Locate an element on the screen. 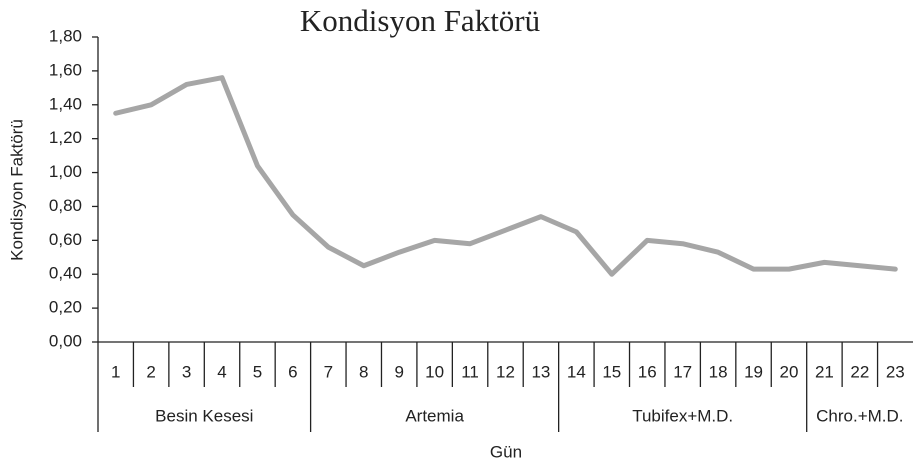 The width and height of the screenshot is (914, 468). group-label: Tubifex+M.D. is located at coordinates (682, 415).